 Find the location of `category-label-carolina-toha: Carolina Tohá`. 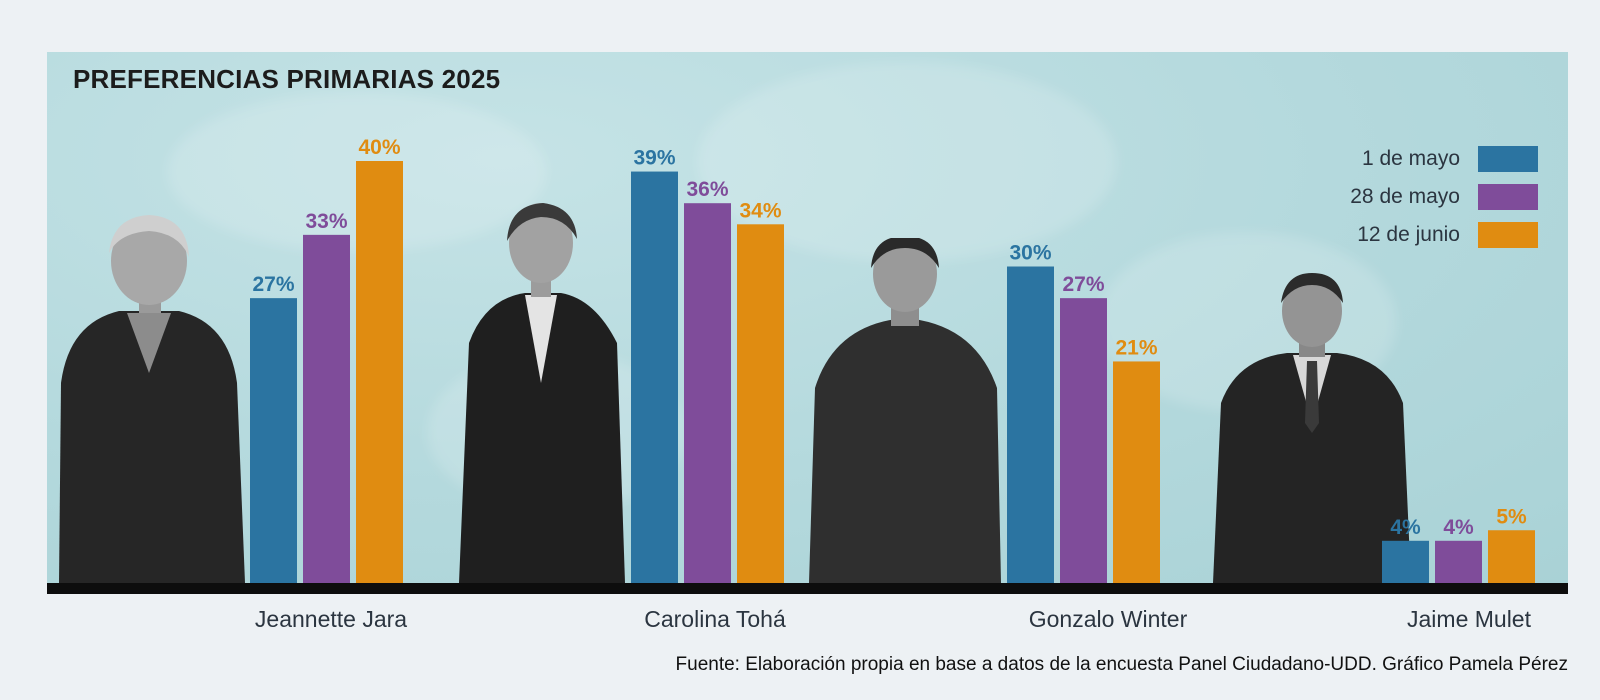

category-label-carolina-toha: Carolina Tohá is located at coordinates (715, 619).